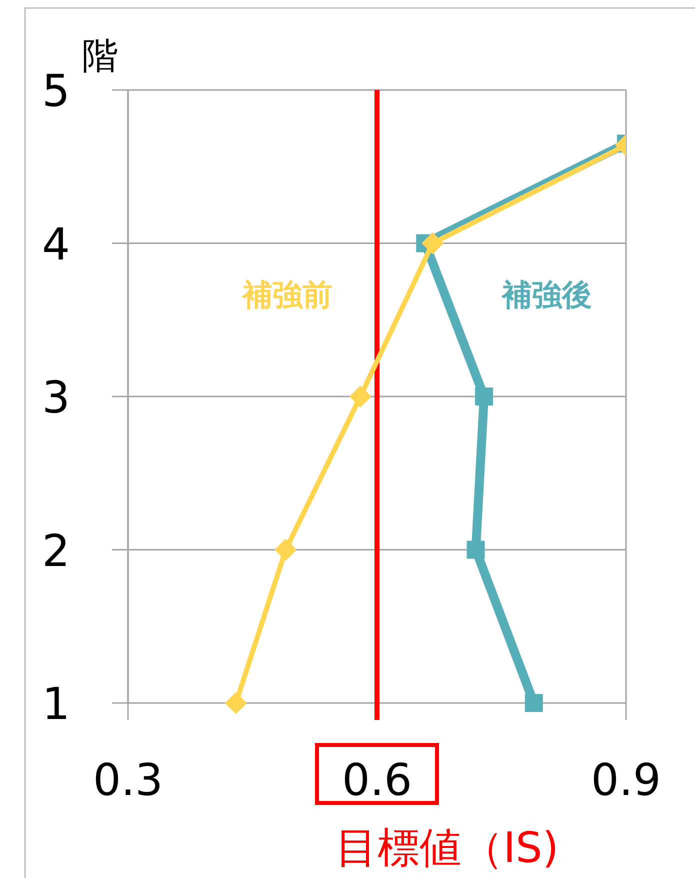 Image resolution: width=695 pixels, height=878 pixels. I want to click on text: 補強前, so click(287, 295).